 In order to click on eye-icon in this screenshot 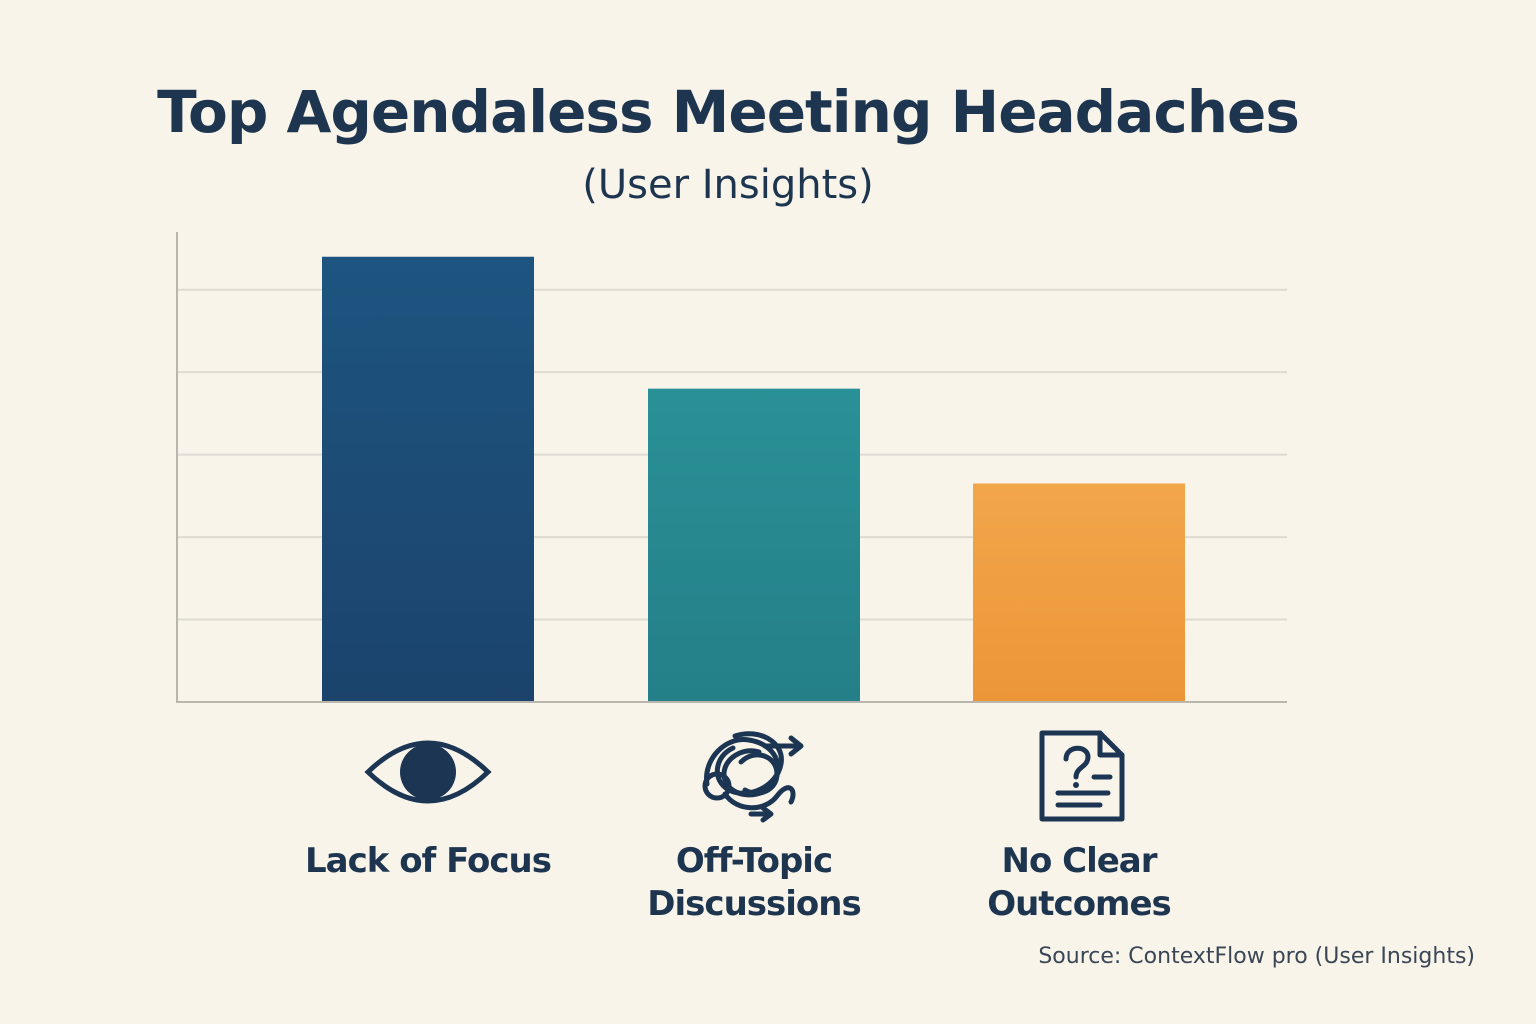, I will do `click(428, 772)`.